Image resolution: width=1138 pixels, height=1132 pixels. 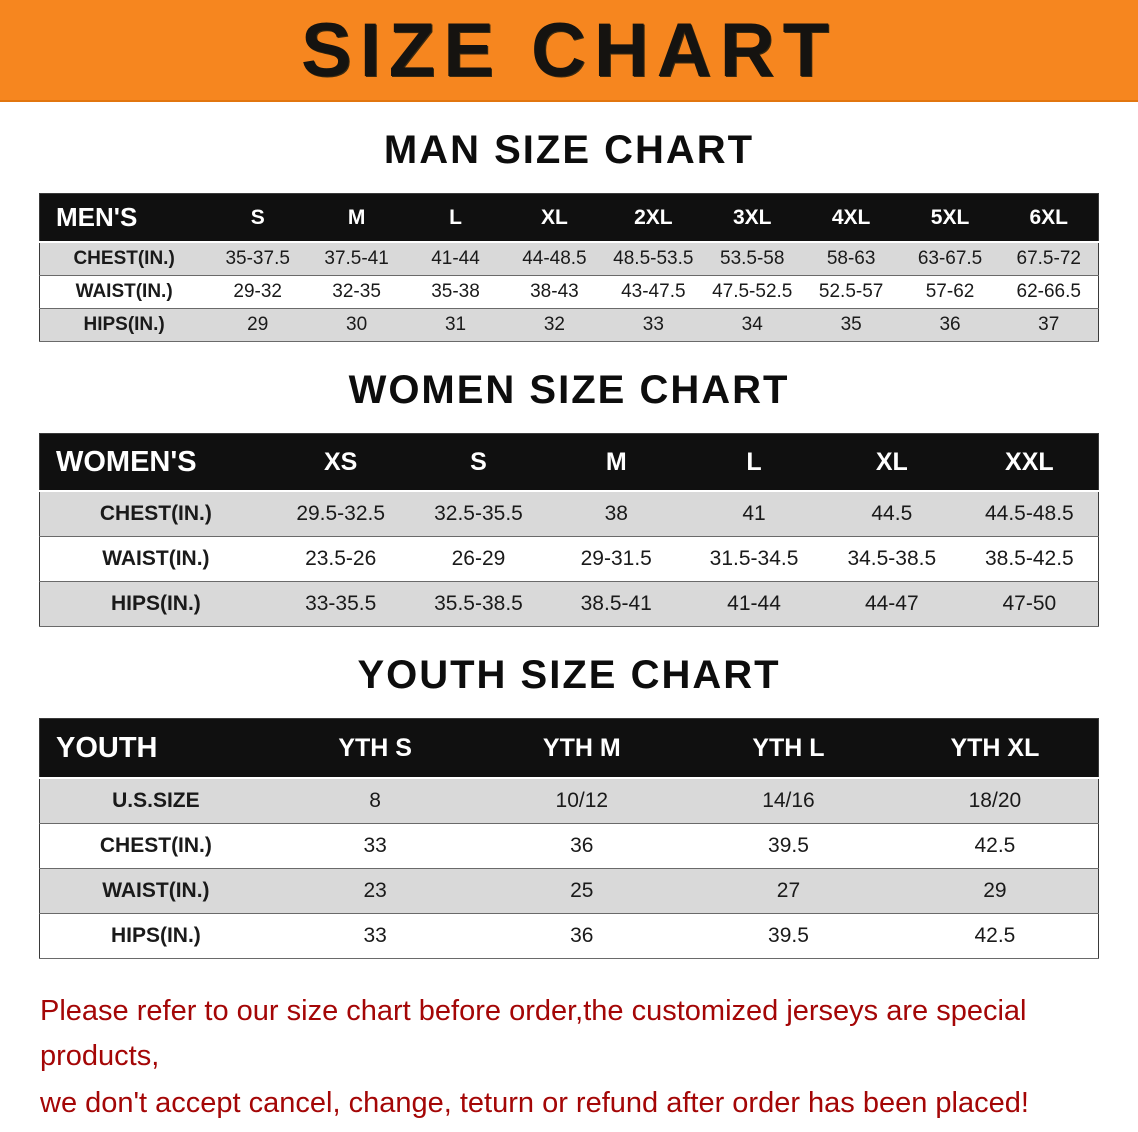 What do you see at coordinates (752, 324) in the screenshot?
I see `cell-value: 34` at bounding box center [752, 324].